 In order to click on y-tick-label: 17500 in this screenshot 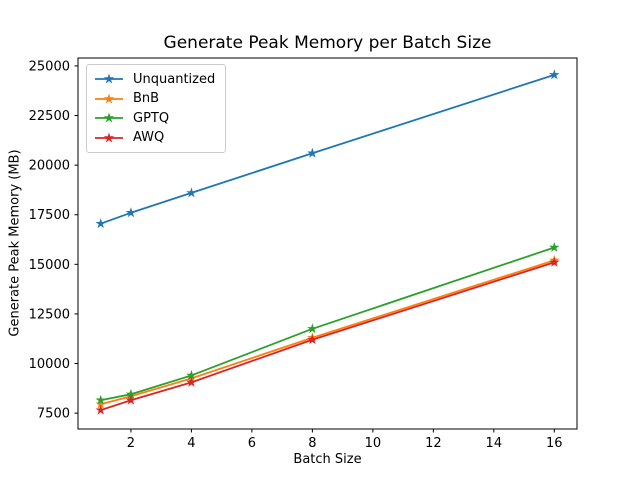, I will do `click(49, 215)`.